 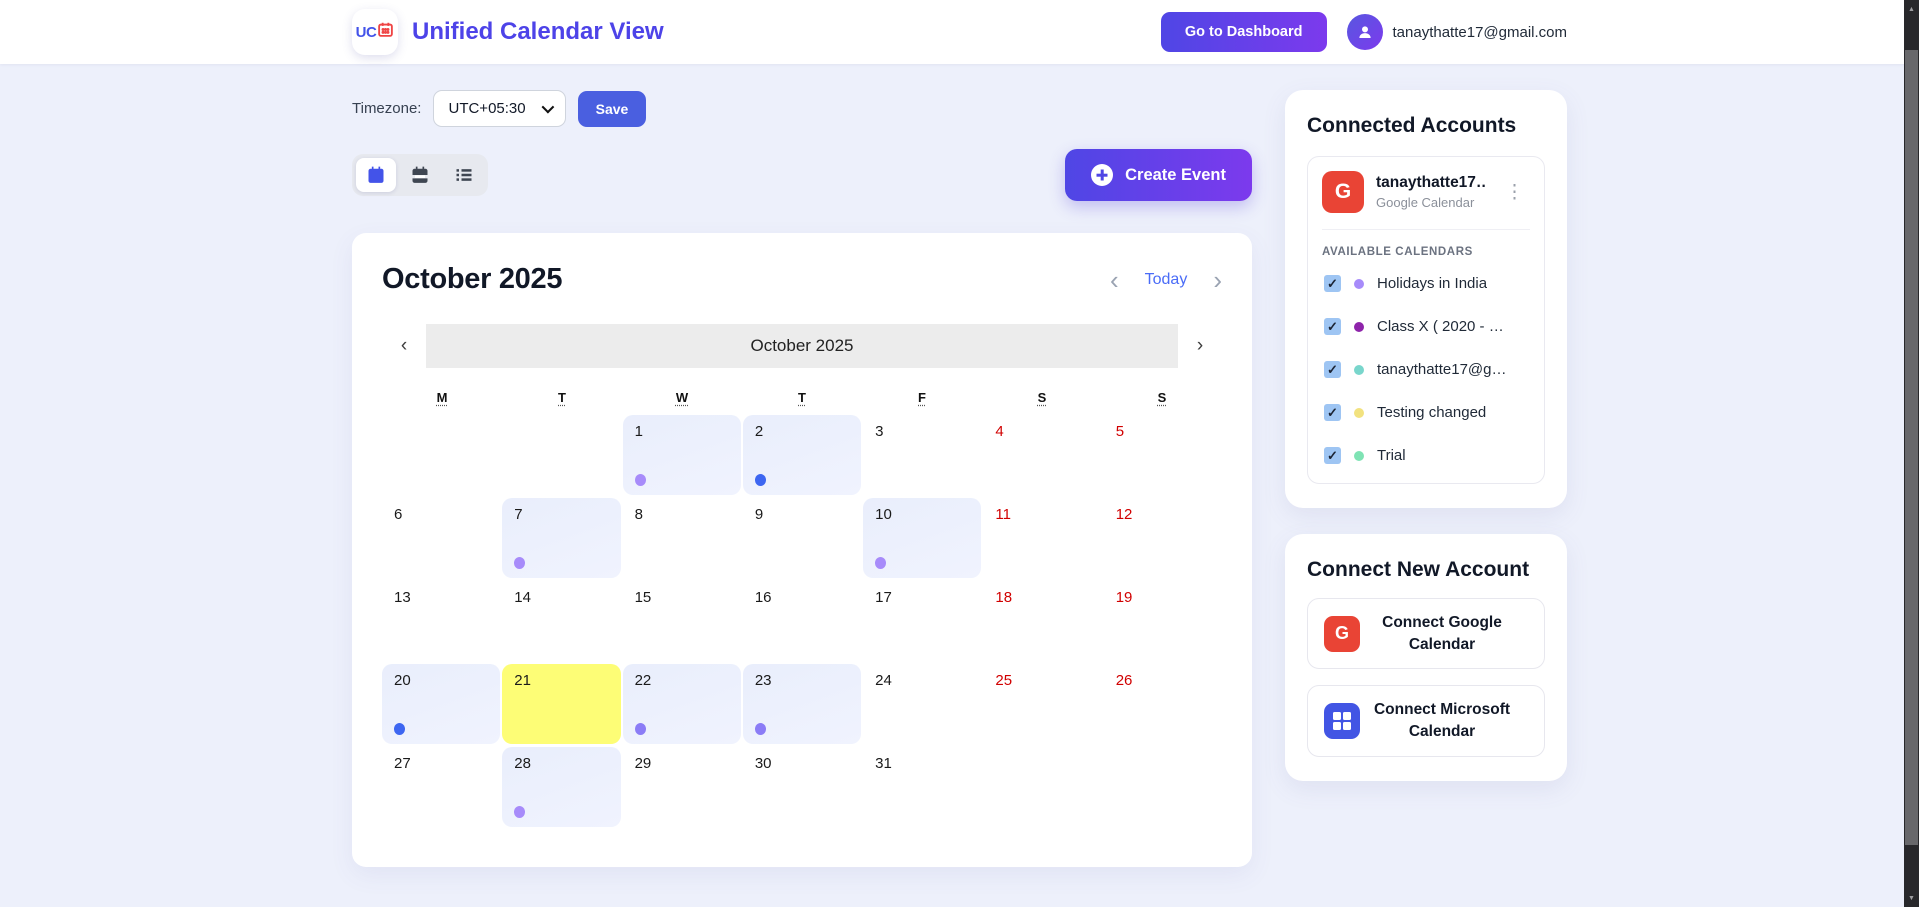 I want to click on calendar-day-25: 25, so click(x=1042, y=704).